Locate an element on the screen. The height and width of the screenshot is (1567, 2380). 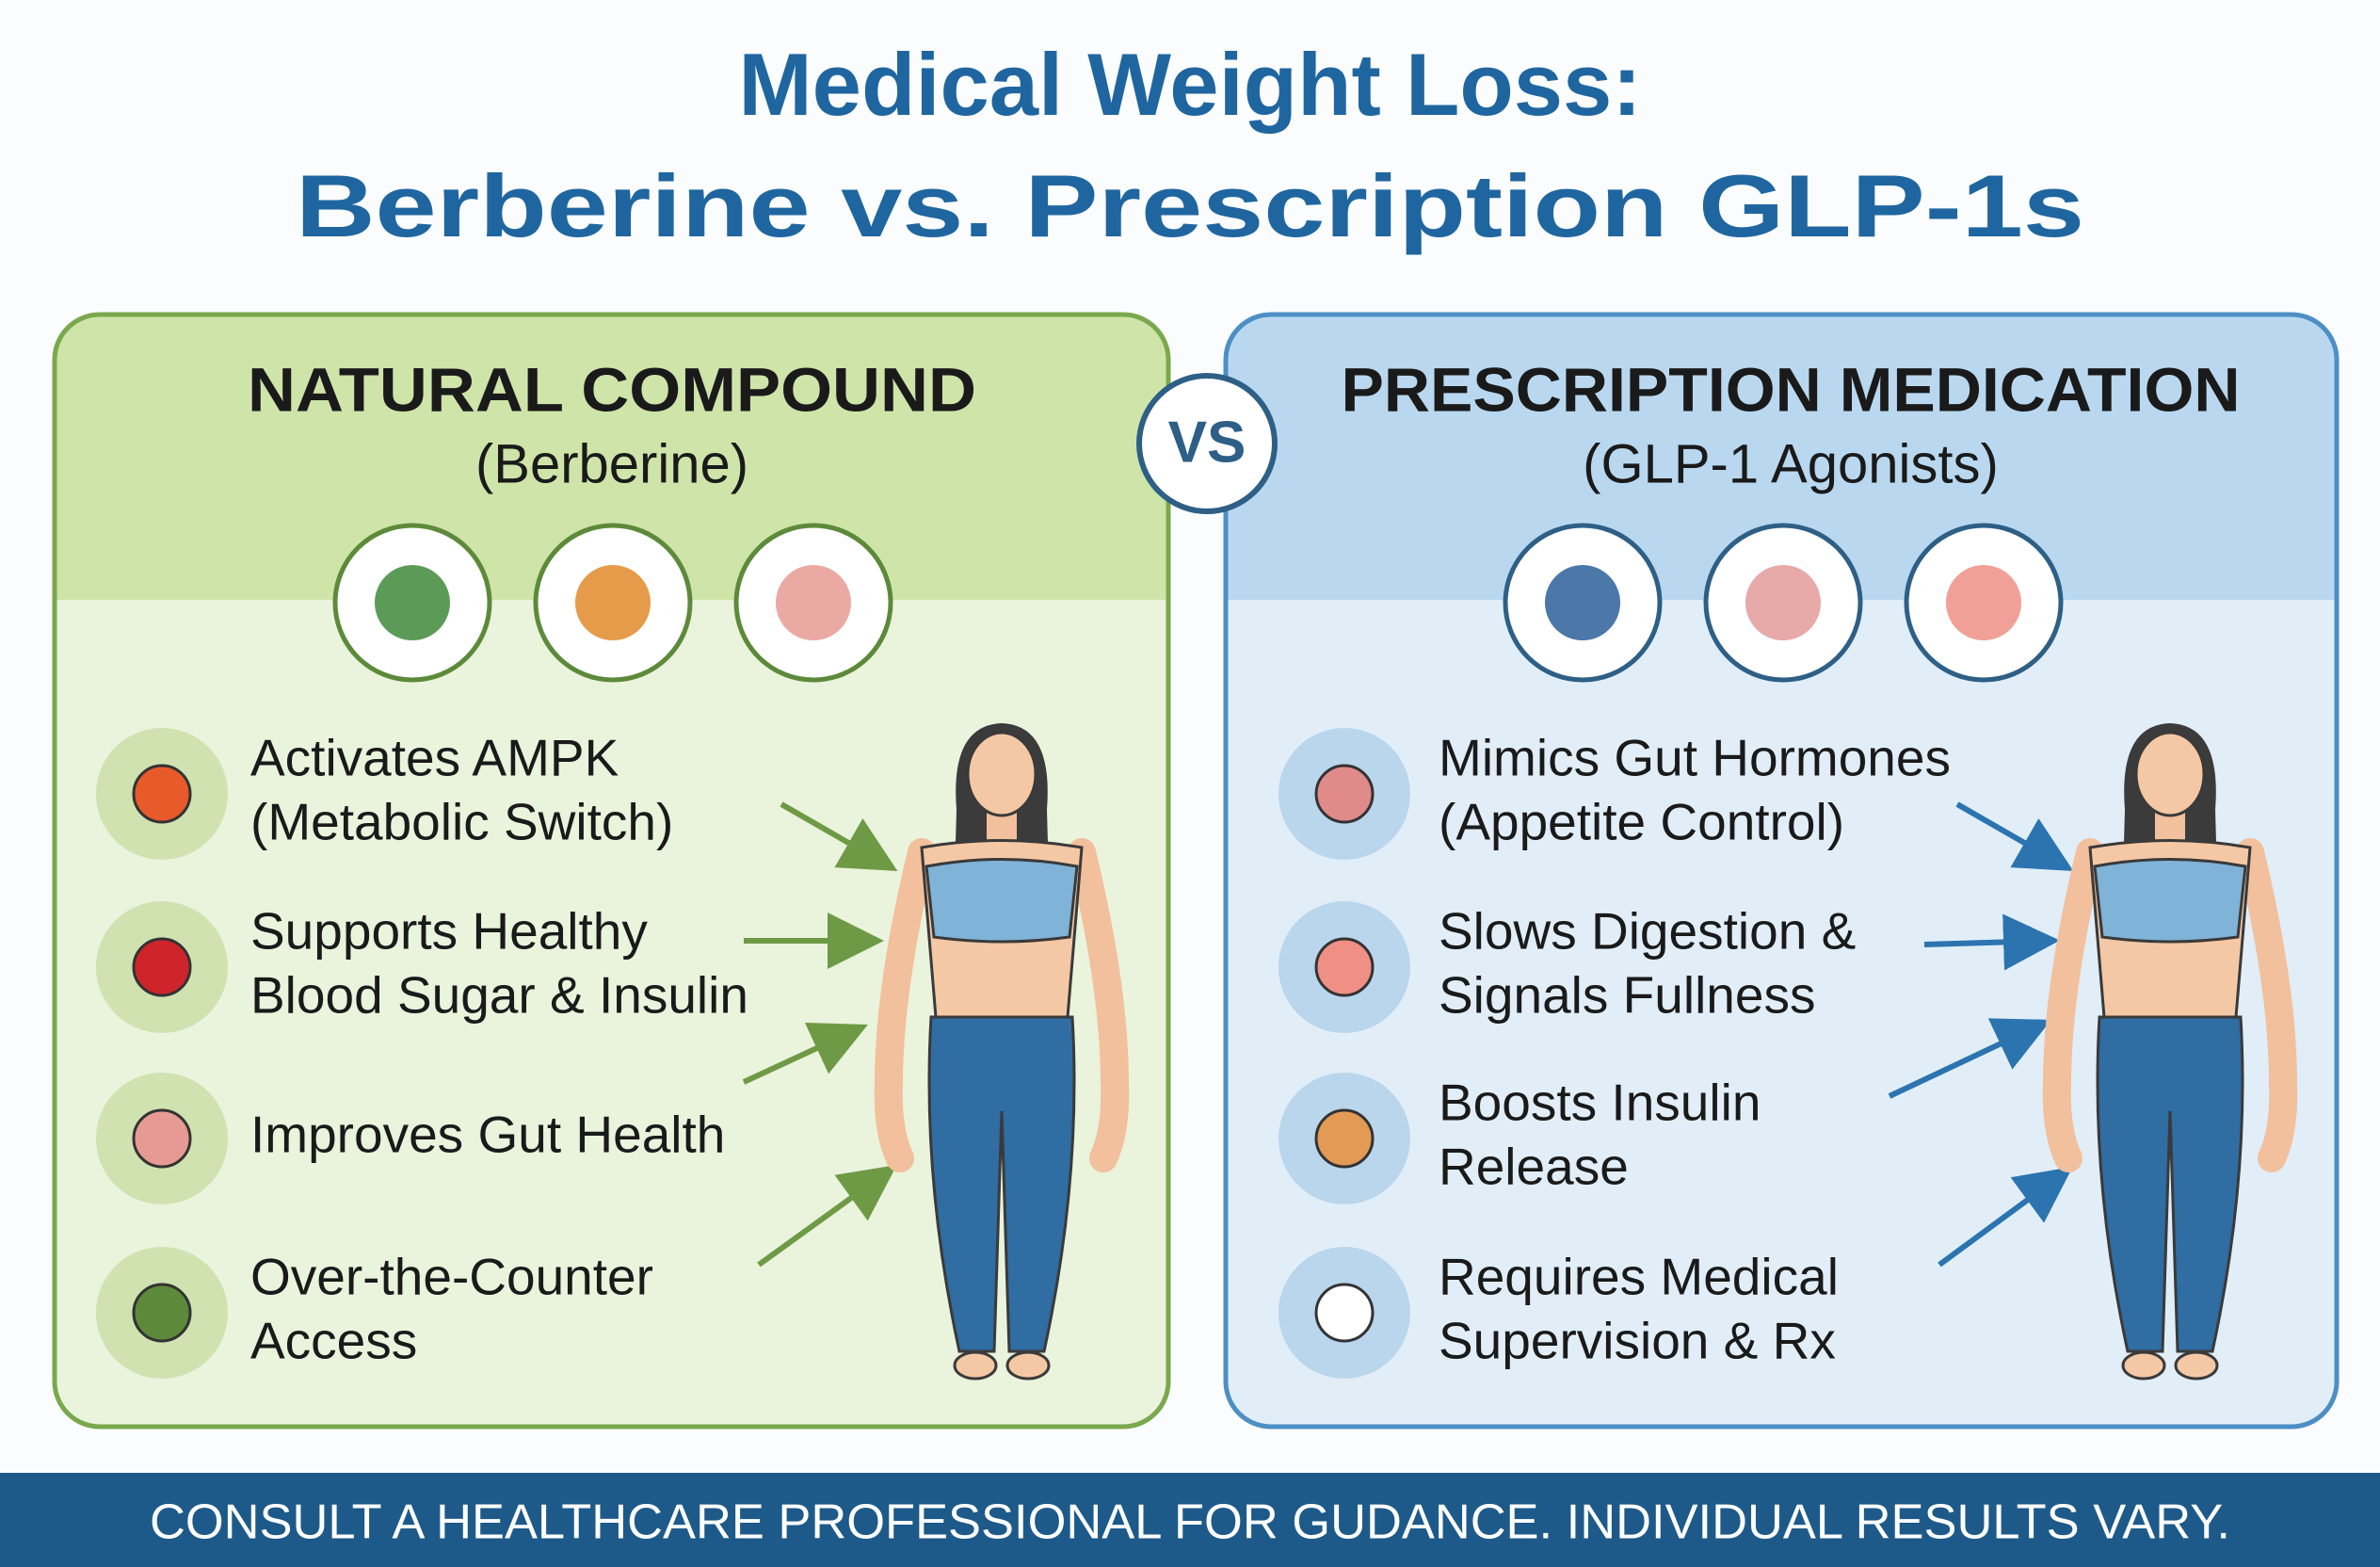
item-text: Supervision & Rx is located at coordinates (1637, 1341).